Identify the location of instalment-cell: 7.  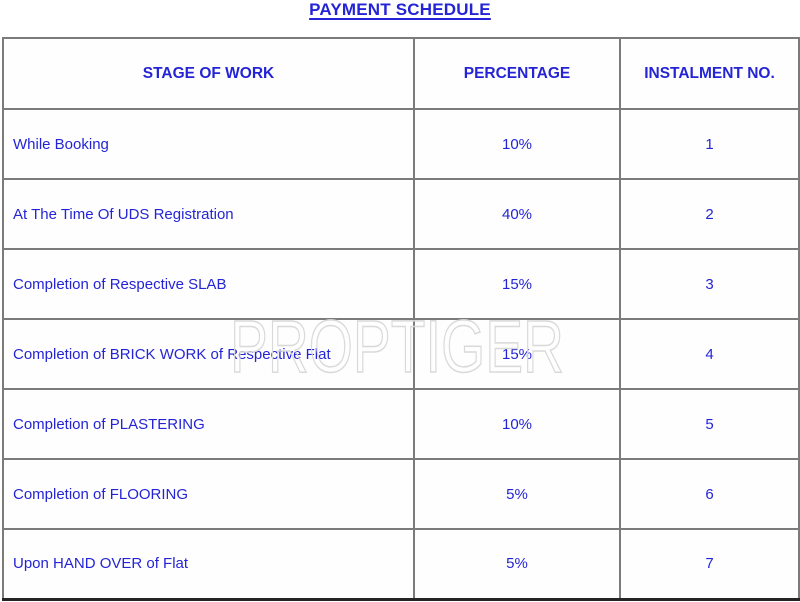
(709, 564).